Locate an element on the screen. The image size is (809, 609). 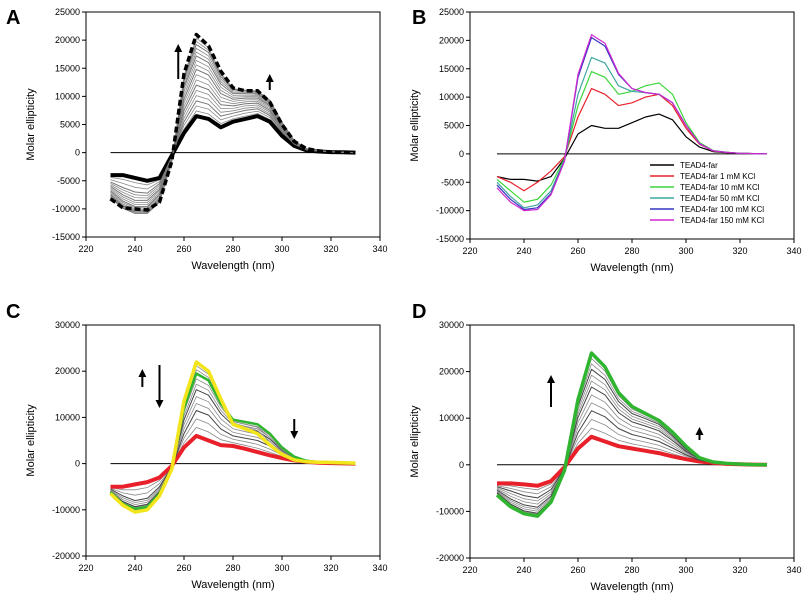
panel-letter: A is located at coordinates (13, 18).